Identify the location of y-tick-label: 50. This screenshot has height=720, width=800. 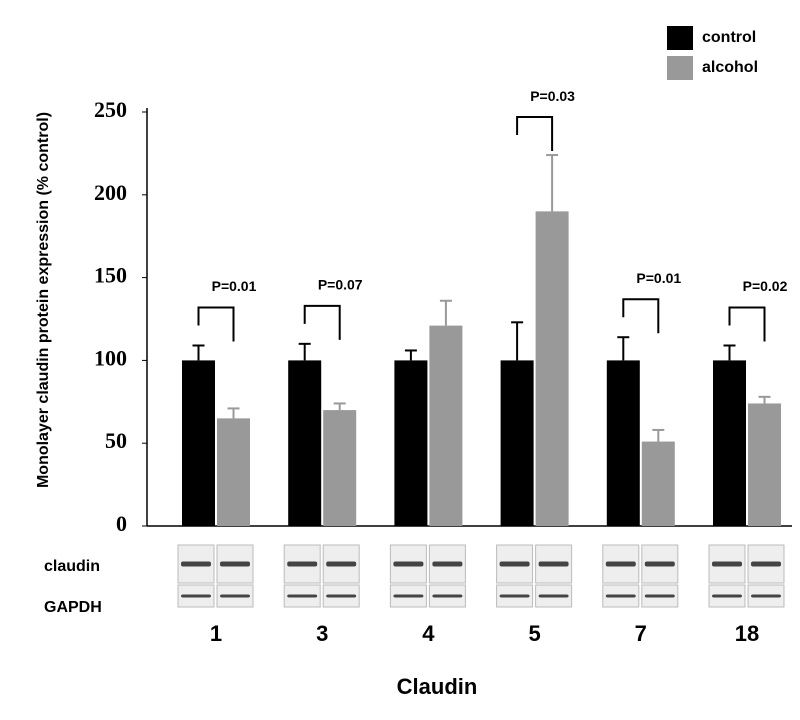
(116, 440).